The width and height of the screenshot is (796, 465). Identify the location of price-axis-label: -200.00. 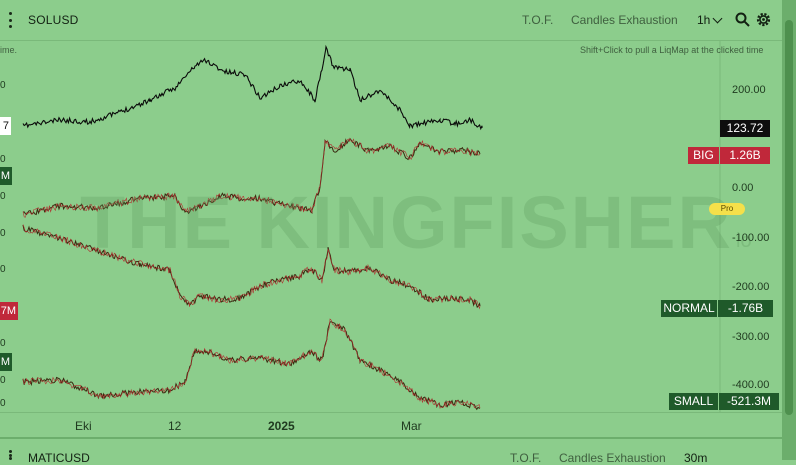
(751, 287).